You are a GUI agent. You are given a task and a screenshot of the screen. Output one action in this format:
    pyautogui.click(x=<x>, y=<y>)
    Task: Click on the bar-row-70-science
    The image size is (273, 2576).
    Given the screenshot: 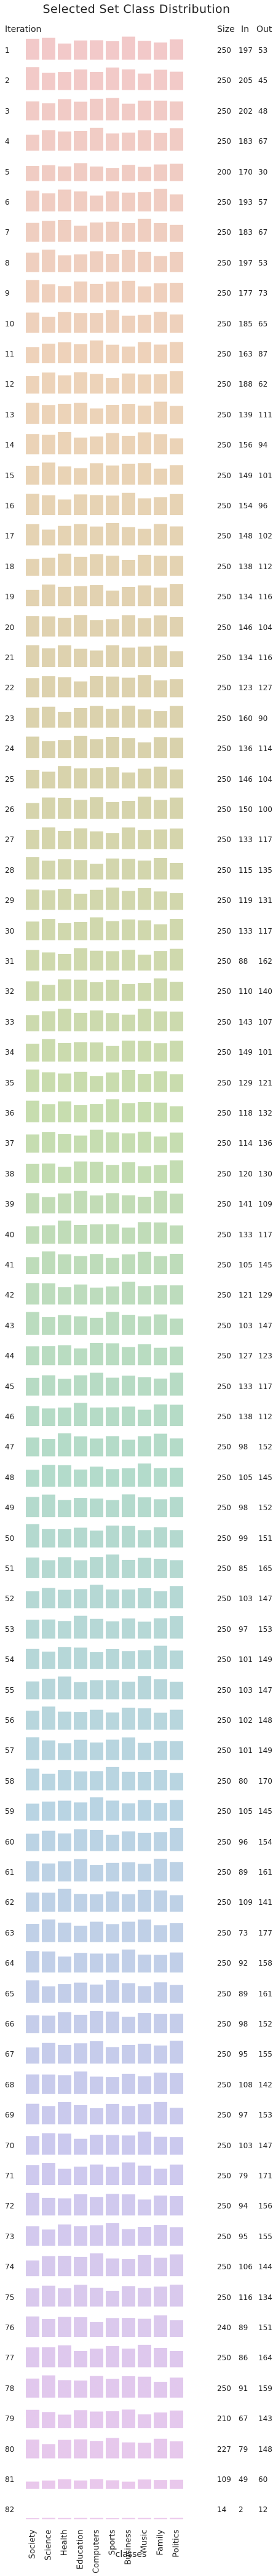 What is the action you would take?
    pyautogui.click(x=48, y=2144)
    